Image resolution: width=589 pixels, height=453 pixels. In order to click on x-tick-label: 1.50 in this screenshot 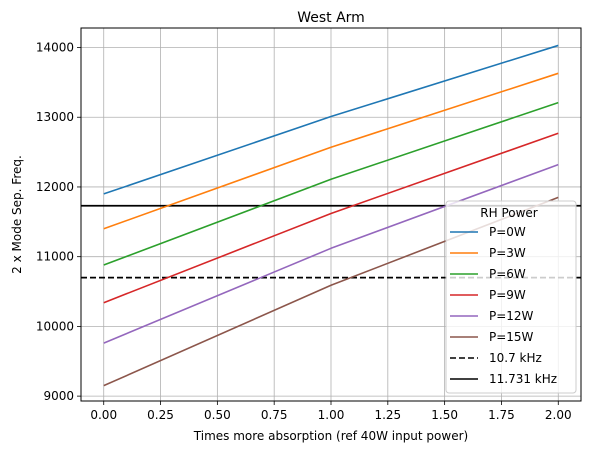, I will do `click(444, 415)`.